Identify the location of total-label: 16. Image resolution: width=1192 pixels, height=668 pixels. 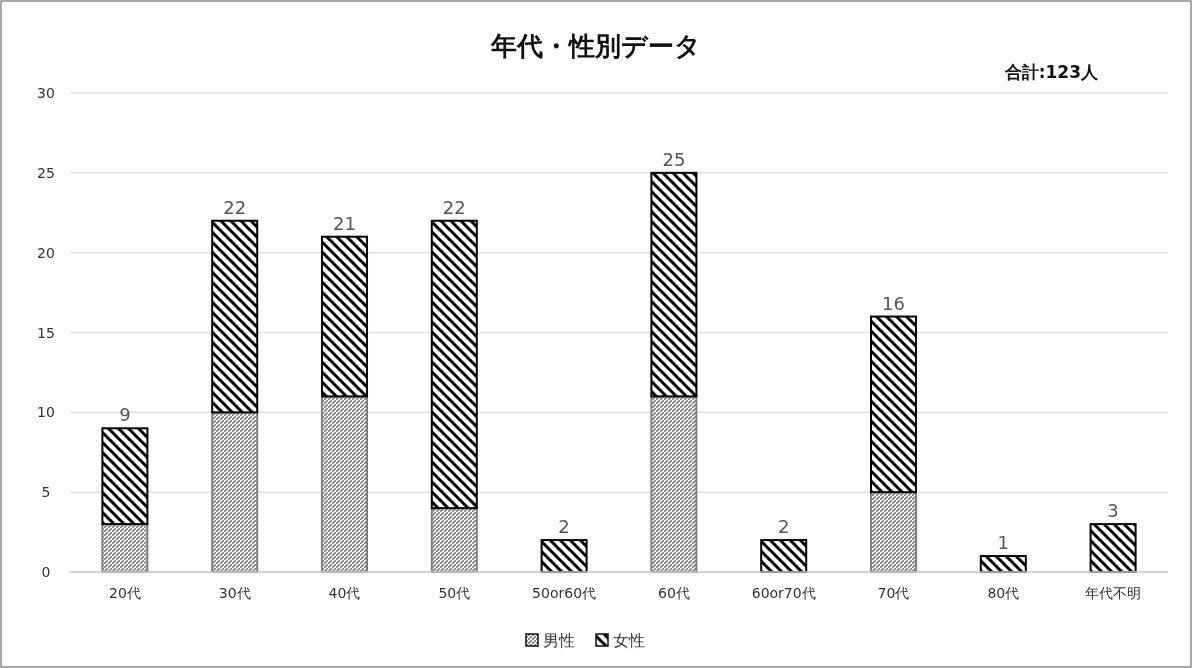
(893, 303).